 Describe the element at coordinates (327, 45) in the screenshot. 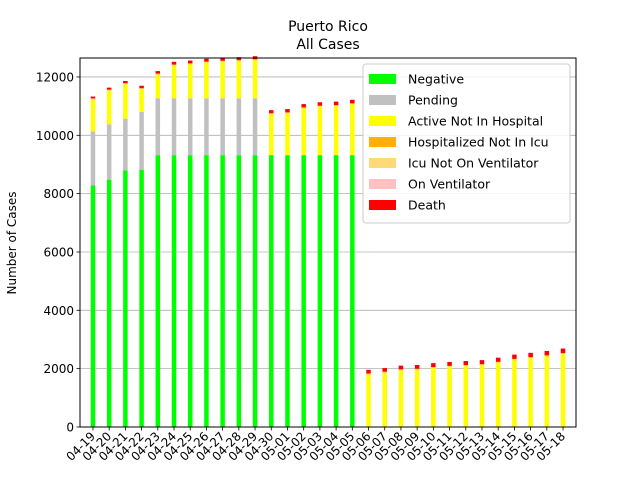

I see `chart-subtitle: All Cases` at that location.